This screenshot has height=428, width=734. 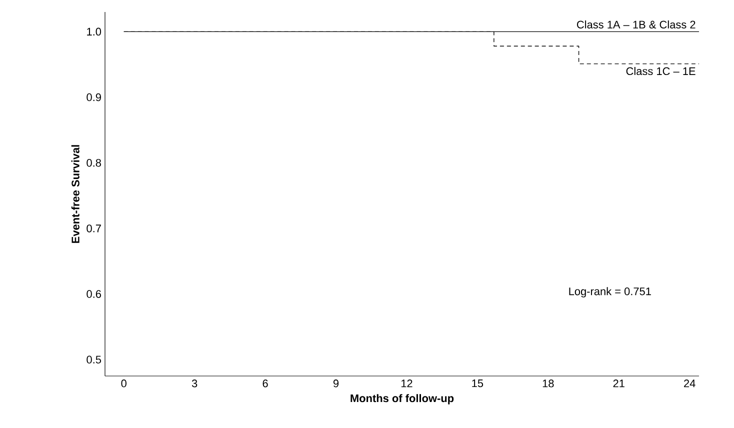 What do you see at coordinates (94, 32) in the screenshot?
I see `y-tick-label: 1.0` at bounding box center [94, 32].